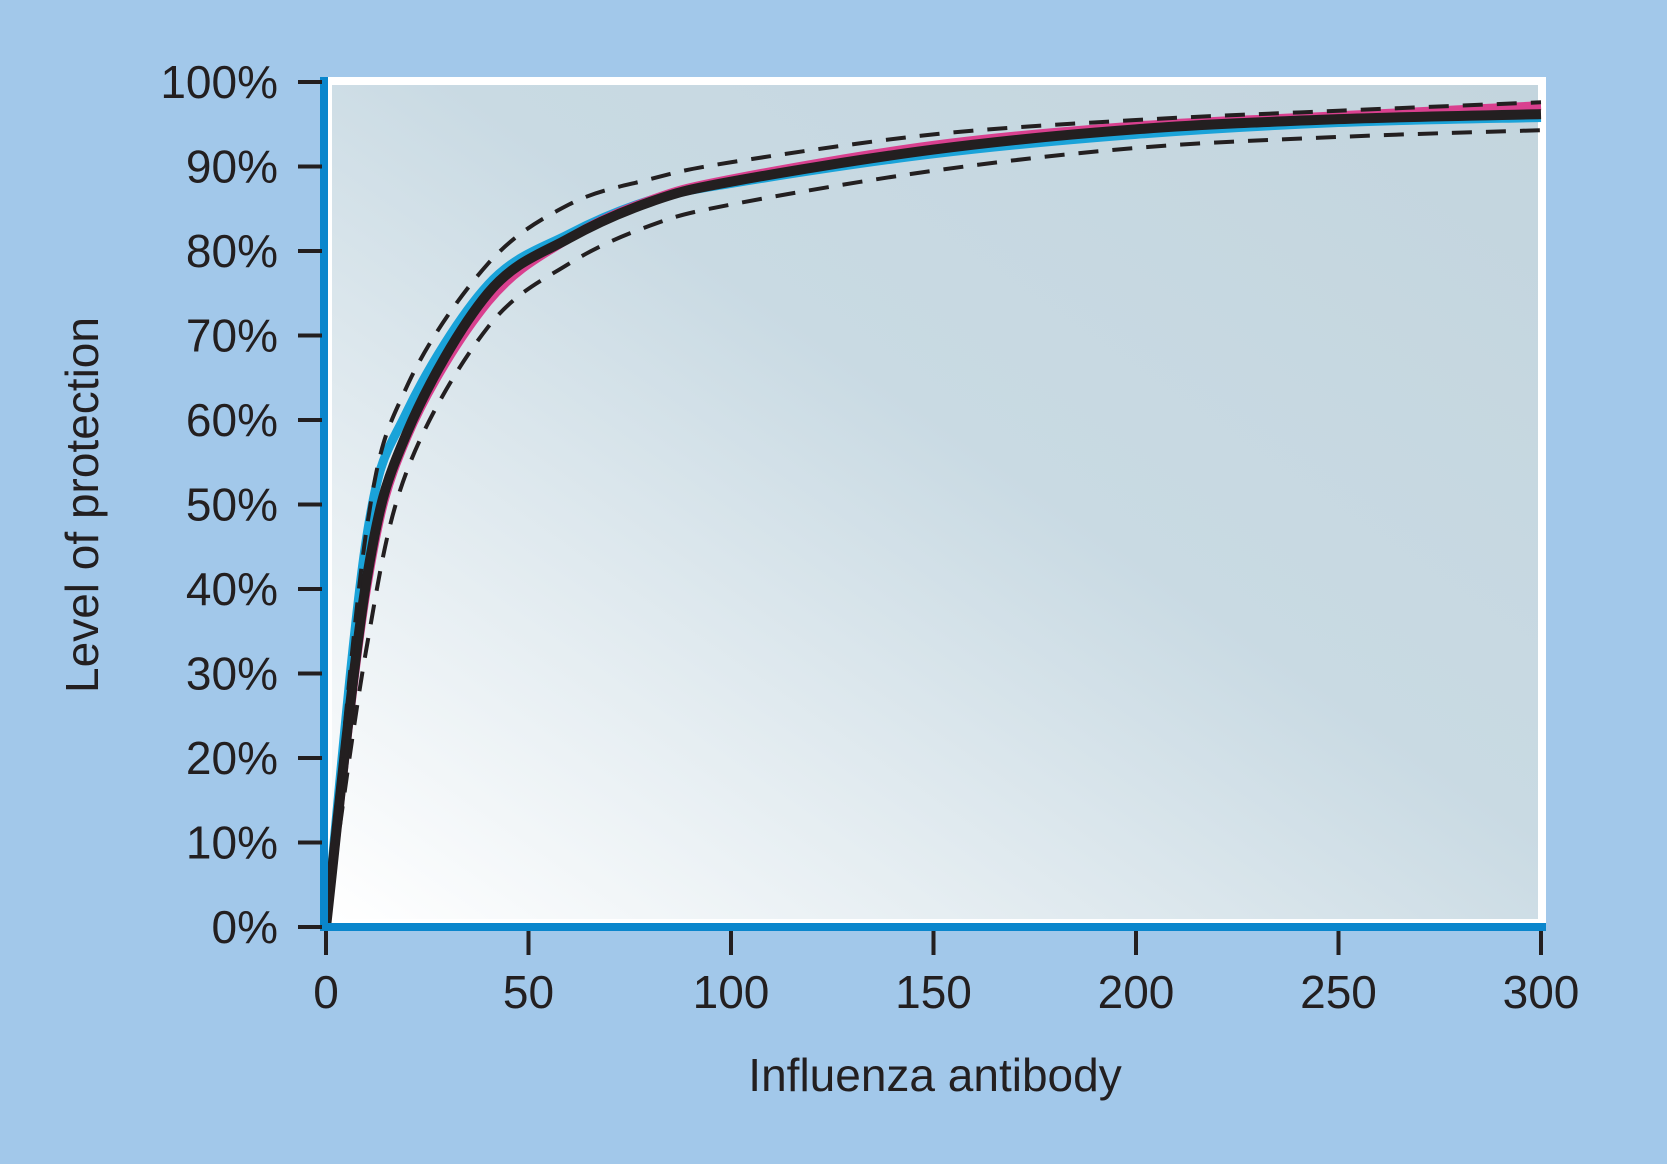 The height and width of the screenshot is (1164, 1667). What do you see at coordinates (245, 927) in the screenshot?
I see `y-tick-label: 0%` at bounding box center [245, 927].